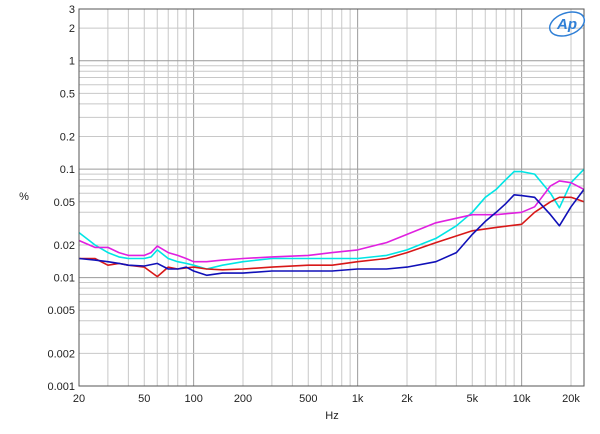  I want to click on ap-logo-text: Ap, so click(566, 24).